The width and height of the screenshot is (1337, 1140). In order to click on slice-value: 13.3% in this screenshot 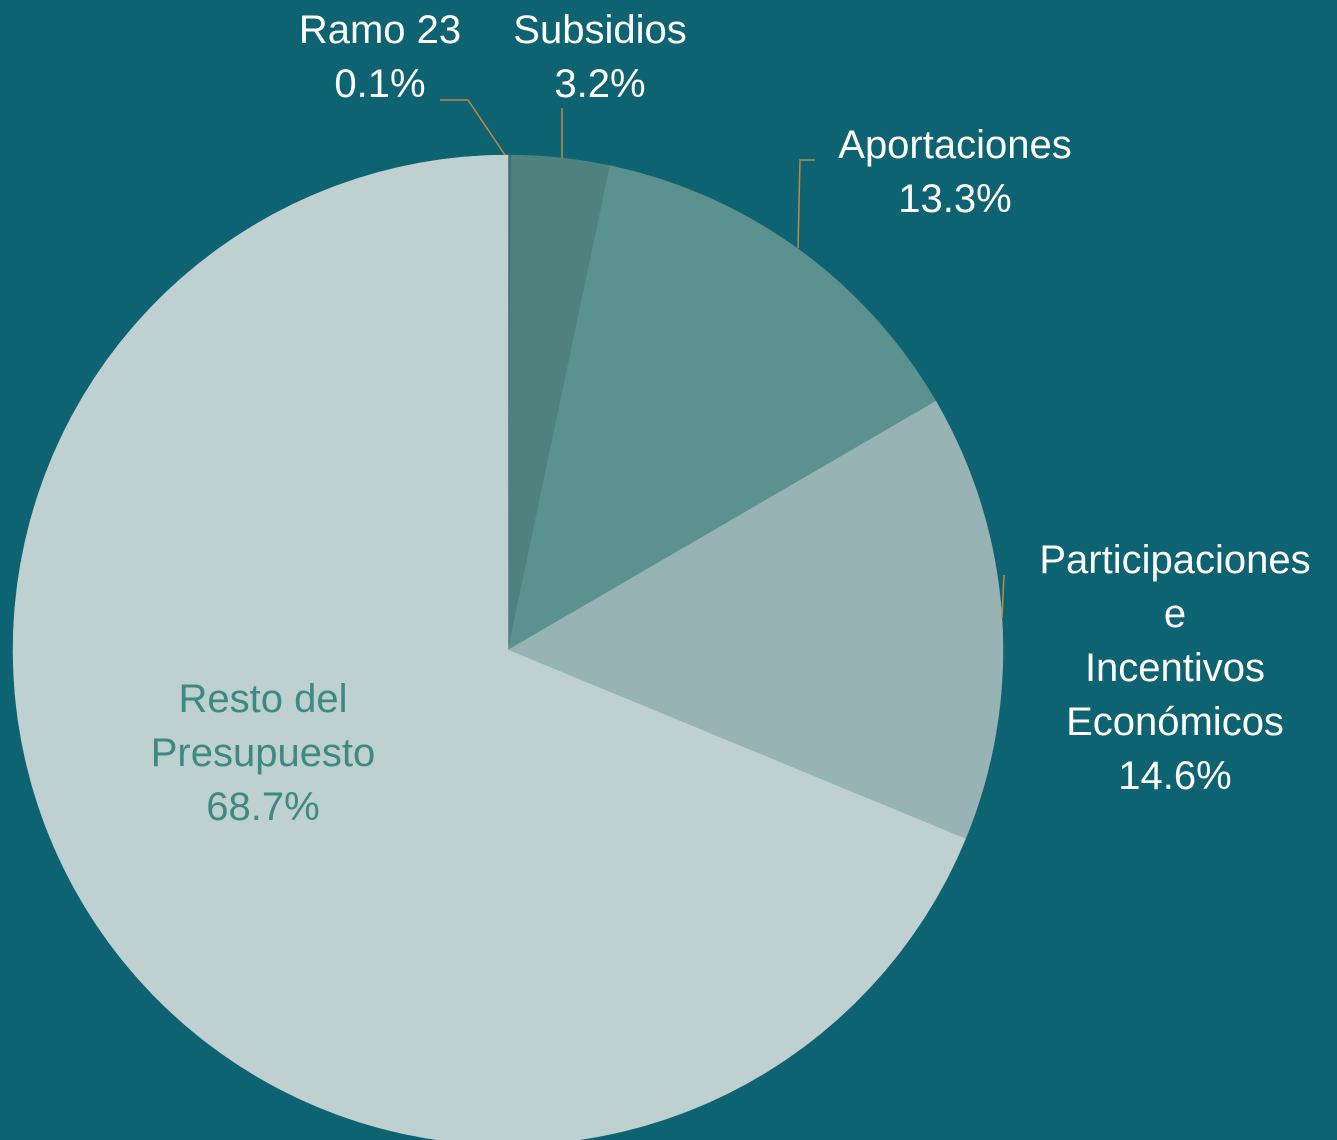, I will do `click(955, 199)`.